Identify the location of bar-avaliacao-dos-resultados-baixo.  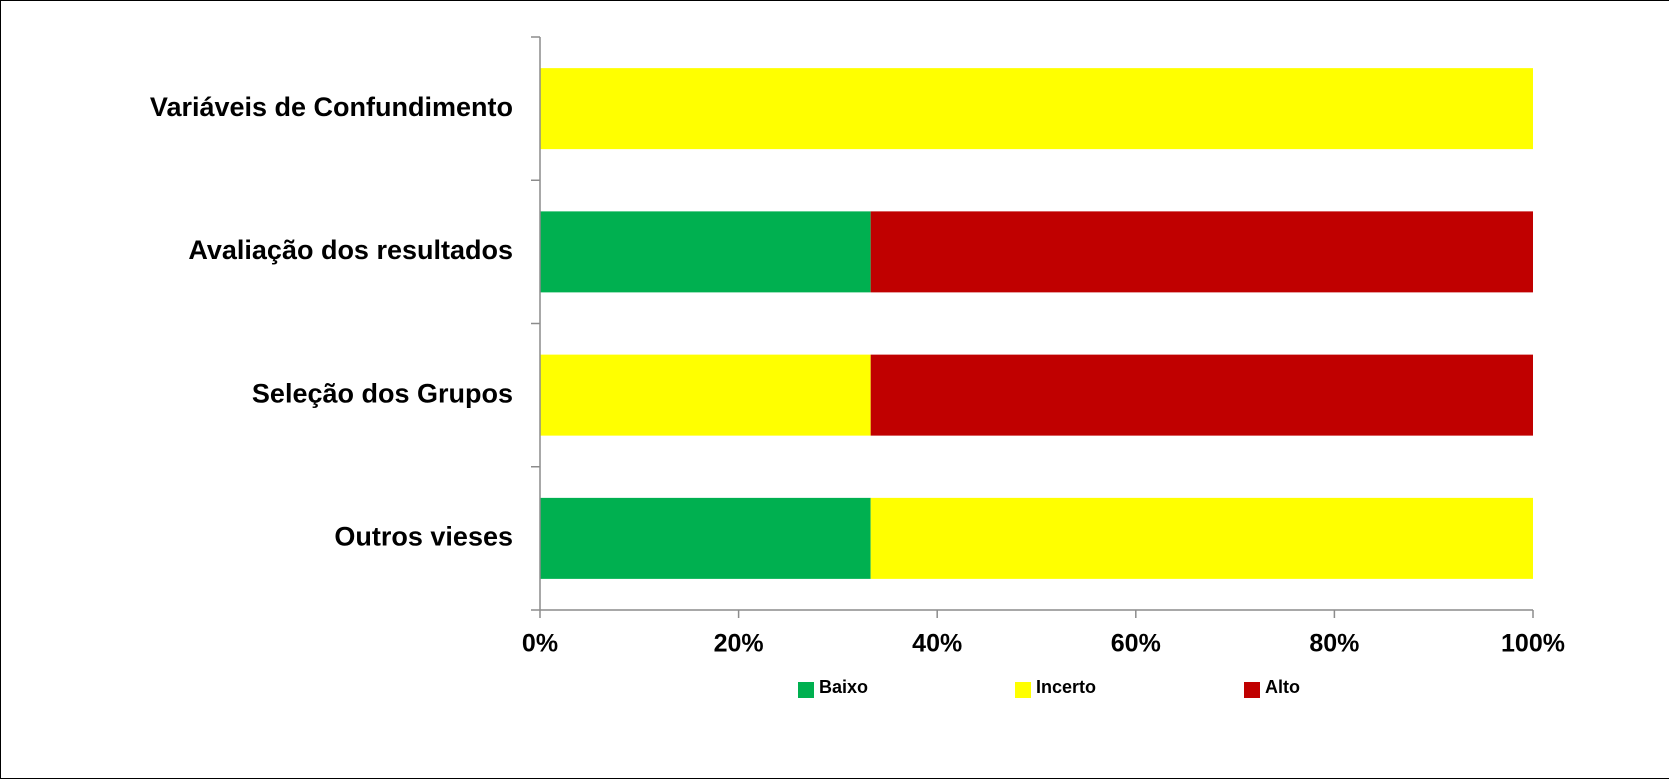
(705, 252).